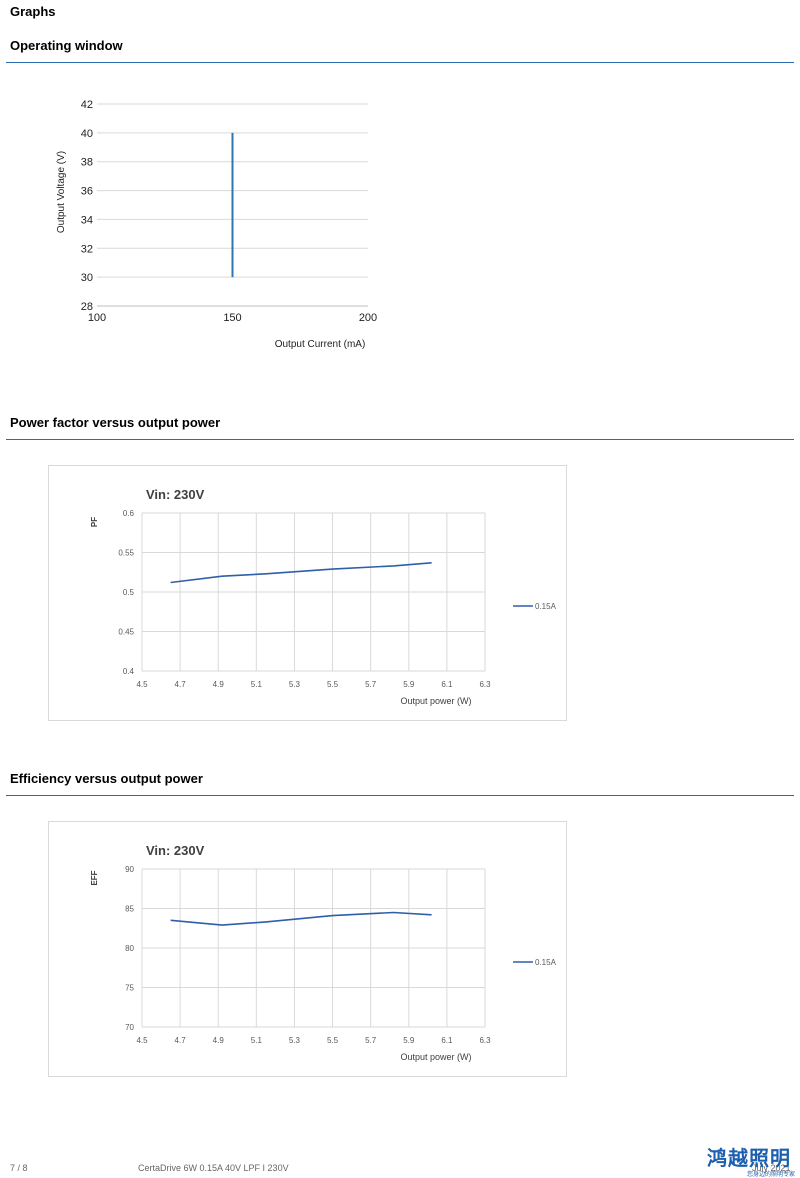 The height and width of the screenshot is (1178, 800). I want to click on x-tick-label: 150, so click(232, 318).